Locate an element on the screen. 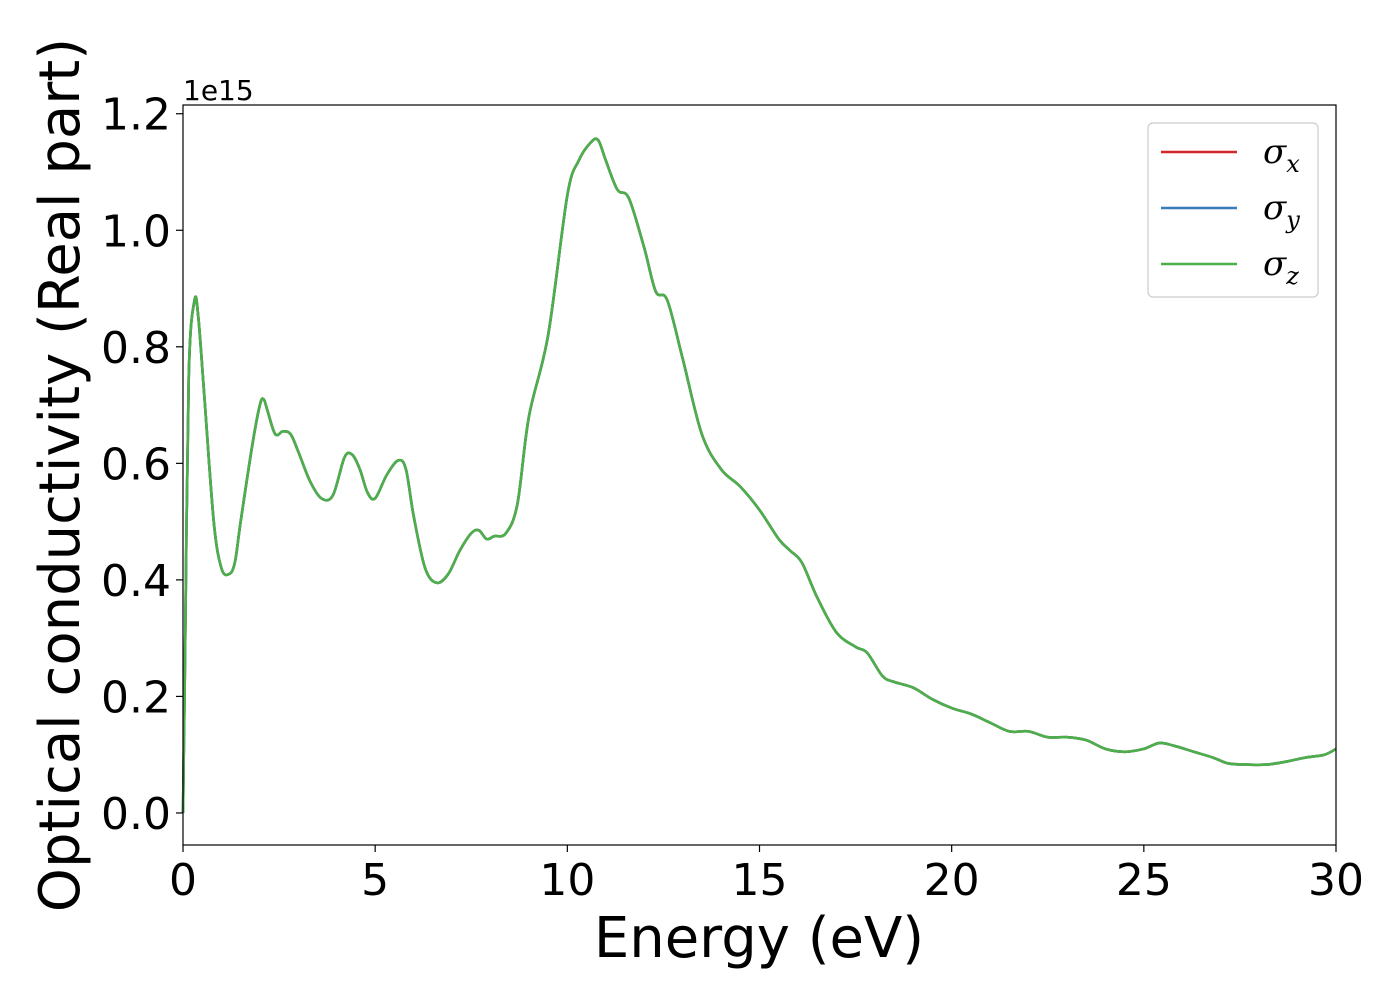  y-tick-label: 1.0 is located at coordinates (136, 231).